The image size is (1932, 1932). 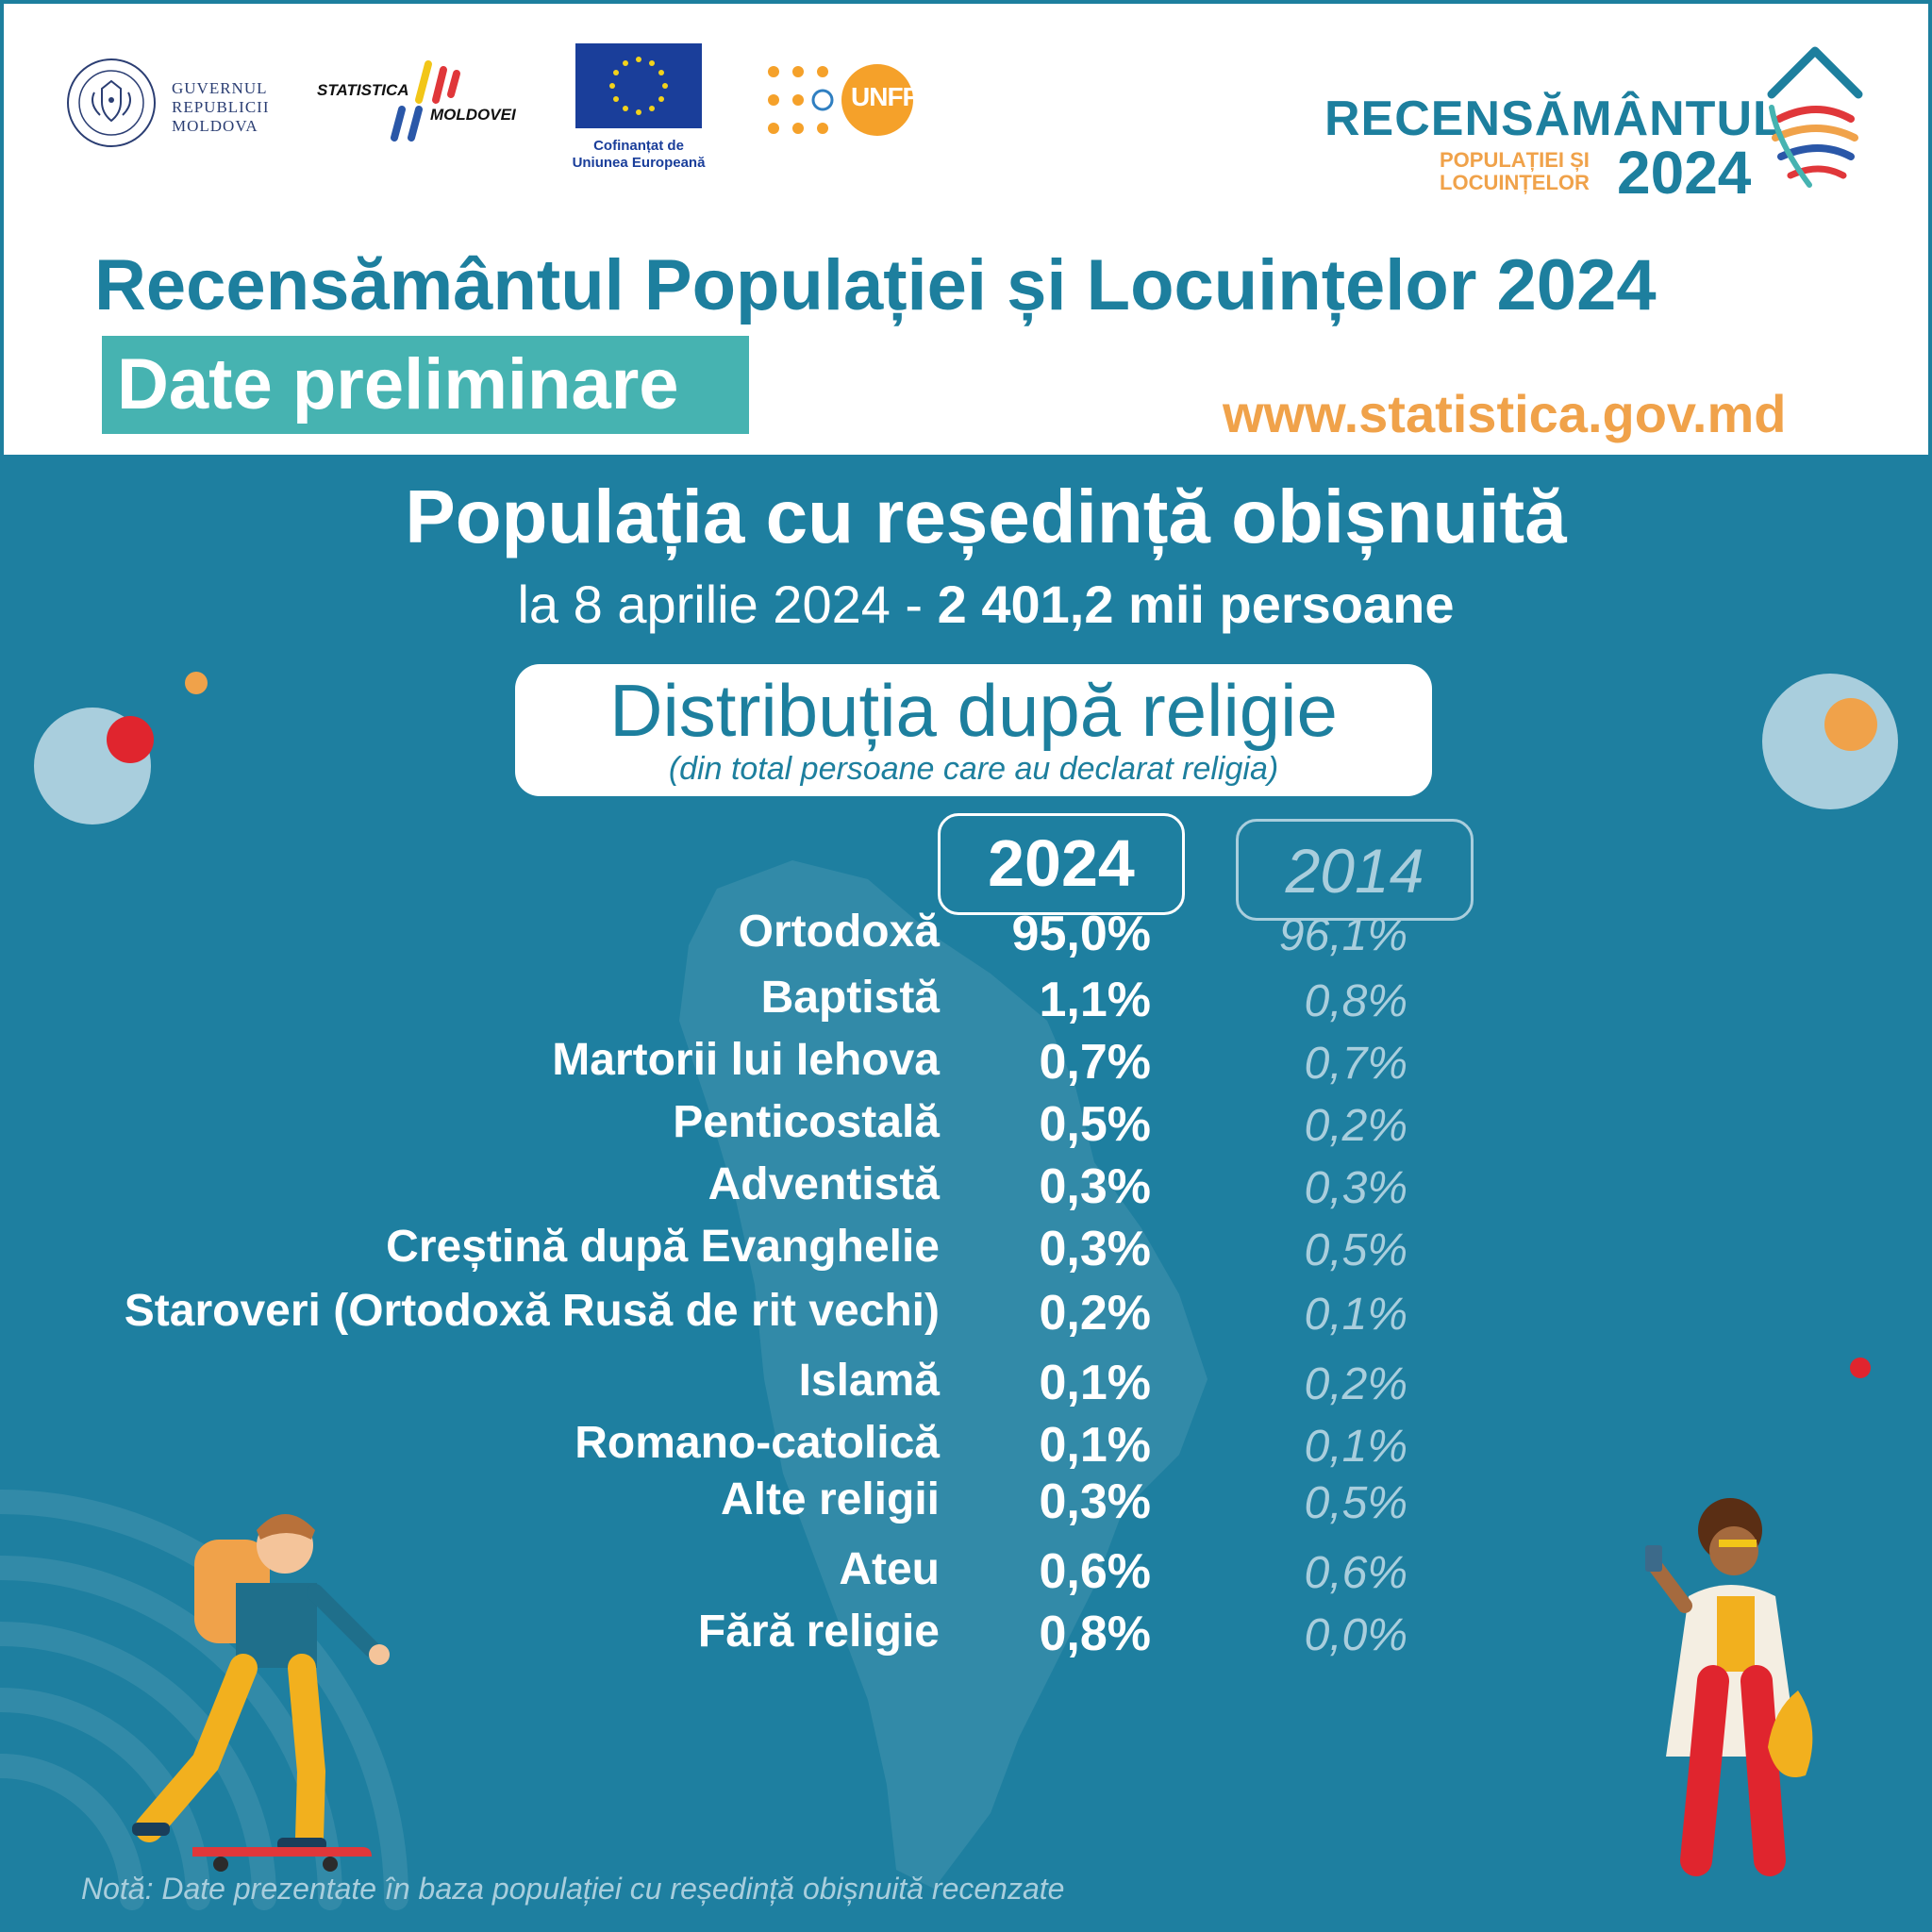 What do you see at coordinates (893, 96) in the screenshot?
I see `unfpa-label: UNFPA` at bounding box center [893, 96].